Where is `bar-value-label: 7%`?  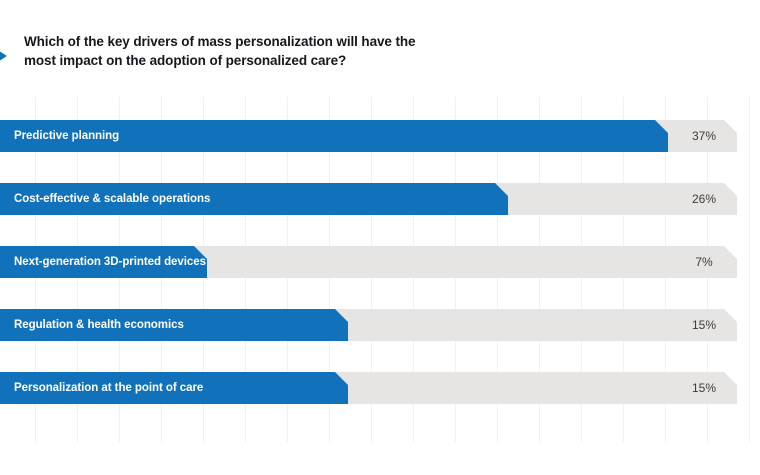 bar-value-label: 7% is located at coordinates (704, 262).